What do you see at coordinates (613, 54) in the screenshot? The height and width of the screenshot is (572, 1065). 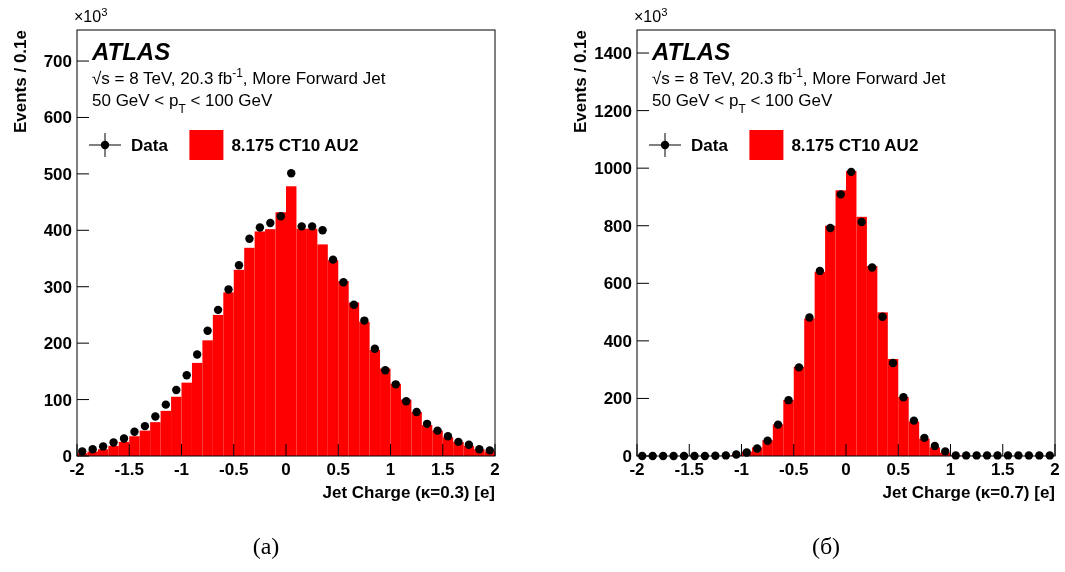 I see `y-tick-label: 1400` at bounding box center [613, 54].